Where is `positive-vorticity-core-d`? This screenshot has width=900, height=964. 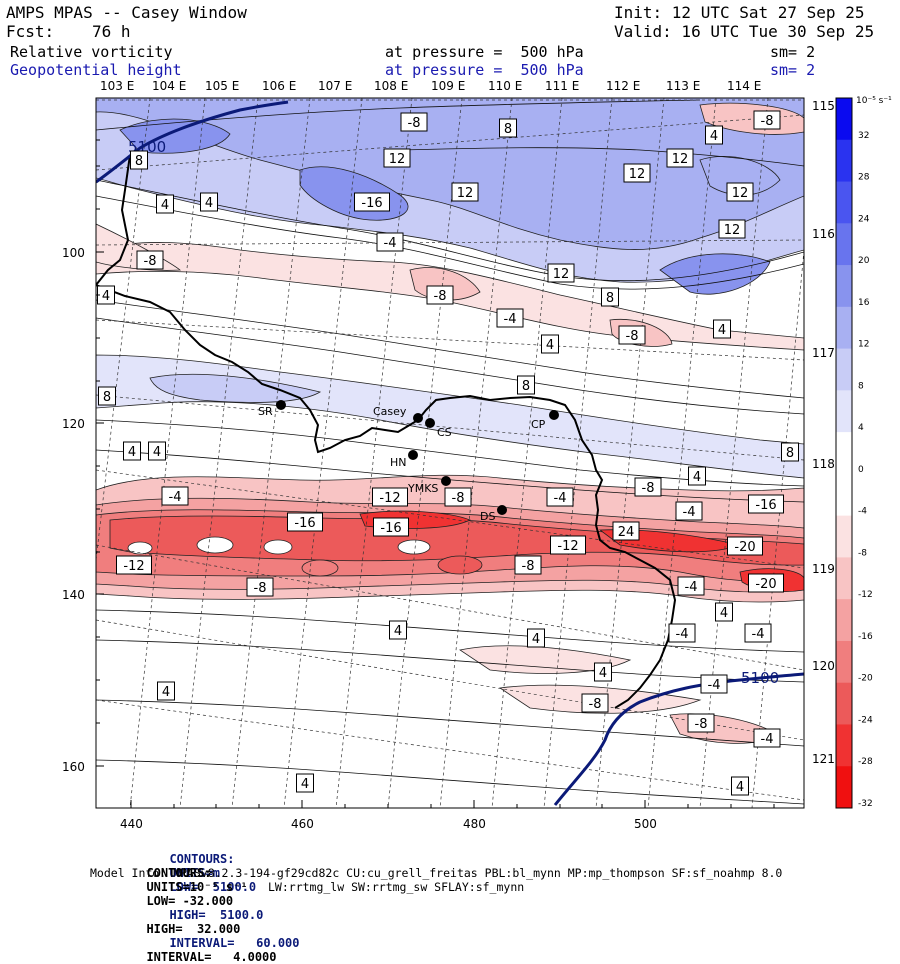
positive-vorticity-core-d is located at coordinates (715, 274).